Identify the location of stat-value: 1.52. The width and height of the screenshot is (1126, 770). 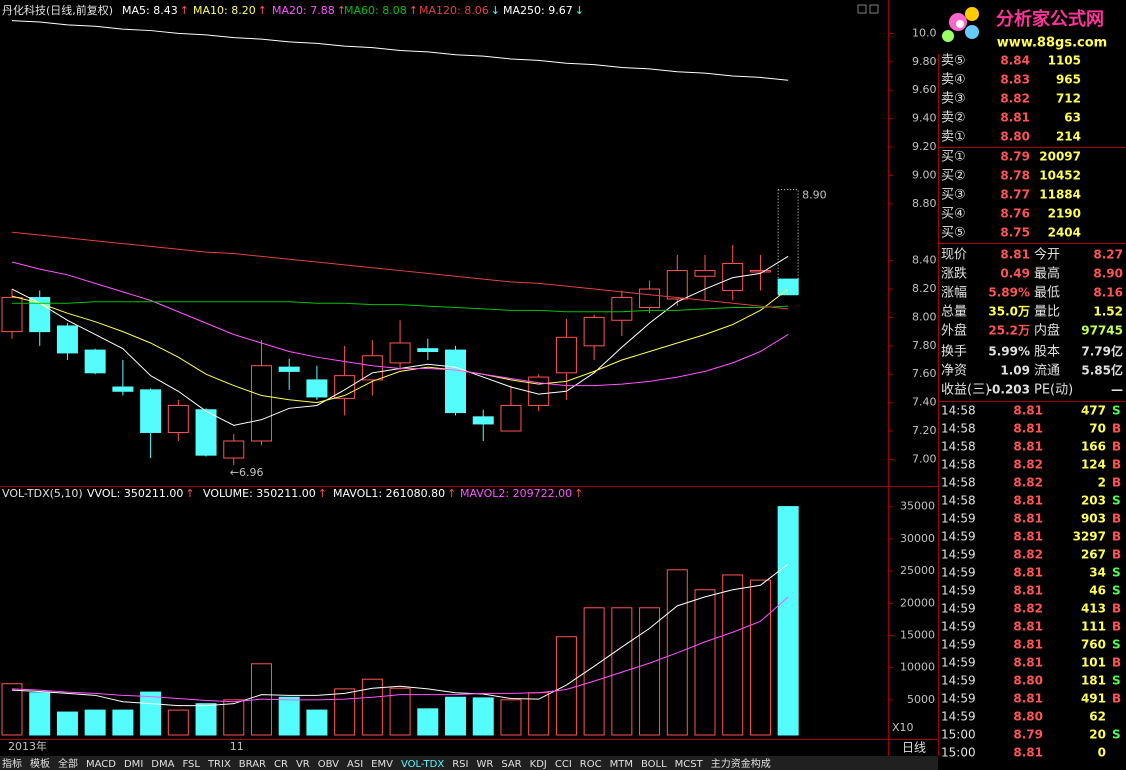
(1108, 312).